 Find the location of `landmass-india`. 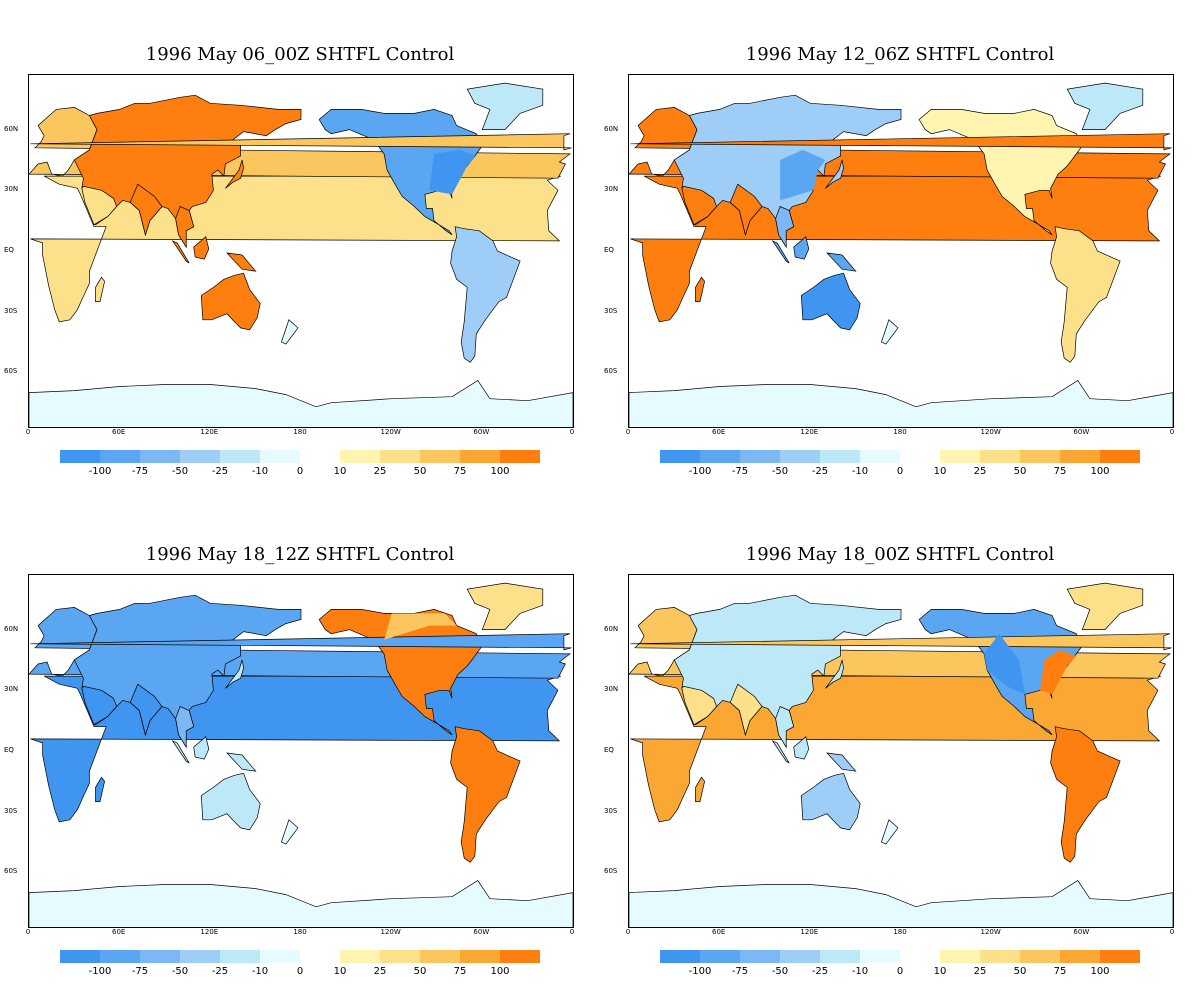

landmass-india is located at coordinates (746, 210).